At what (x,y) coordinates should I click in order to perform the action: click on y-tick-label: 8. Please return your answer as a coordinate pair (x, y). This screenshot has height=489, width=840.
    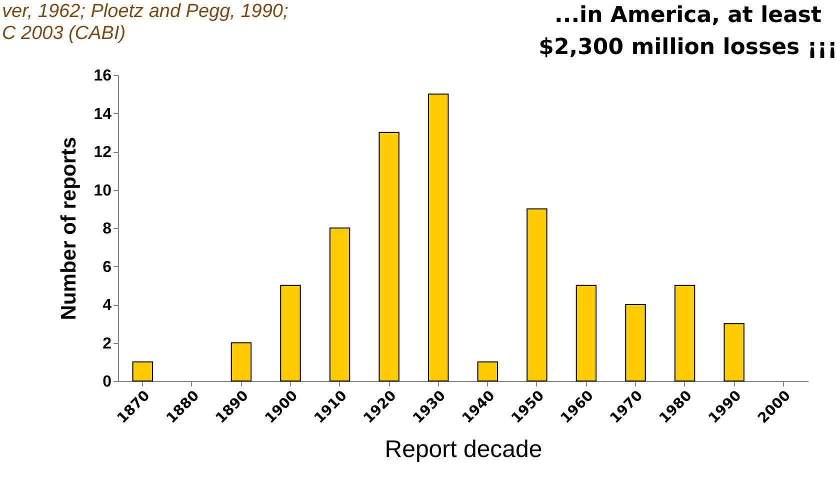
    Looking at the image, I should click on (107, 229).